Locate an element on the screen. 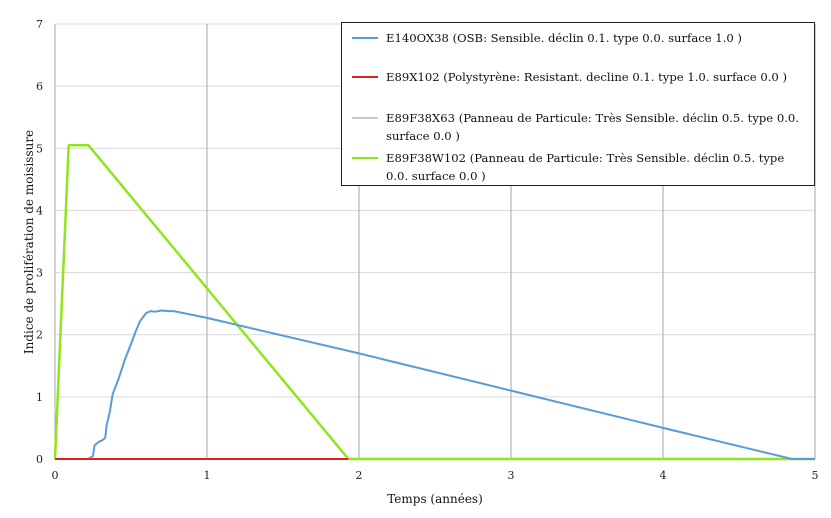 The image size is (831, 518). x-tick-label: 2 is located at coordinates (359, 475).